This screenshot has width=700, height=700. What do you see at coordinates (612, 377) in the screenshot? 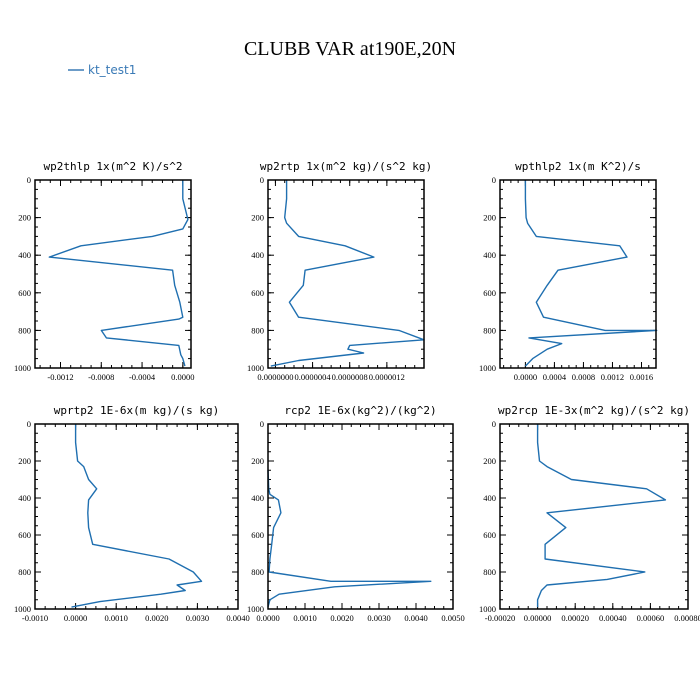
I see `panel-3-x-tick-label: 0.0012` at bounding box center [612, 377].